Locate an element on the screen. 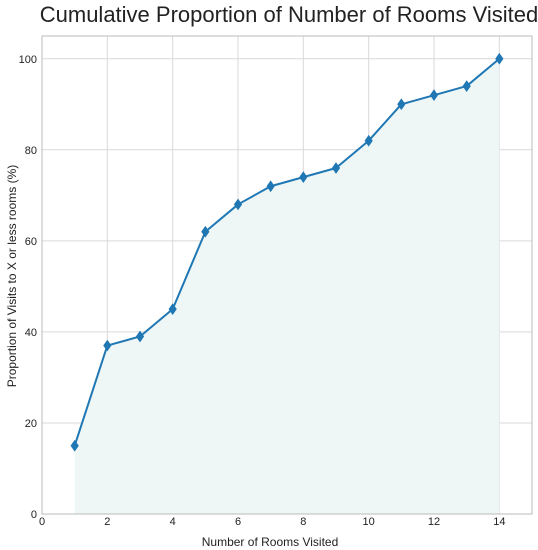  x-axis-label: Number of Rooms Visited is located at coordinates (270, 542).